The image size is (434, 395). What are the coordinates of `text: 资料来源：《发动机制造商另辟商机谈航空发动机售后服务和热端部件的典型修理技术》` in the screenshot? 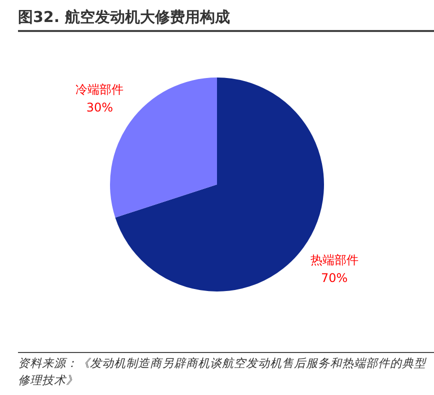 It's located at (226, 372).